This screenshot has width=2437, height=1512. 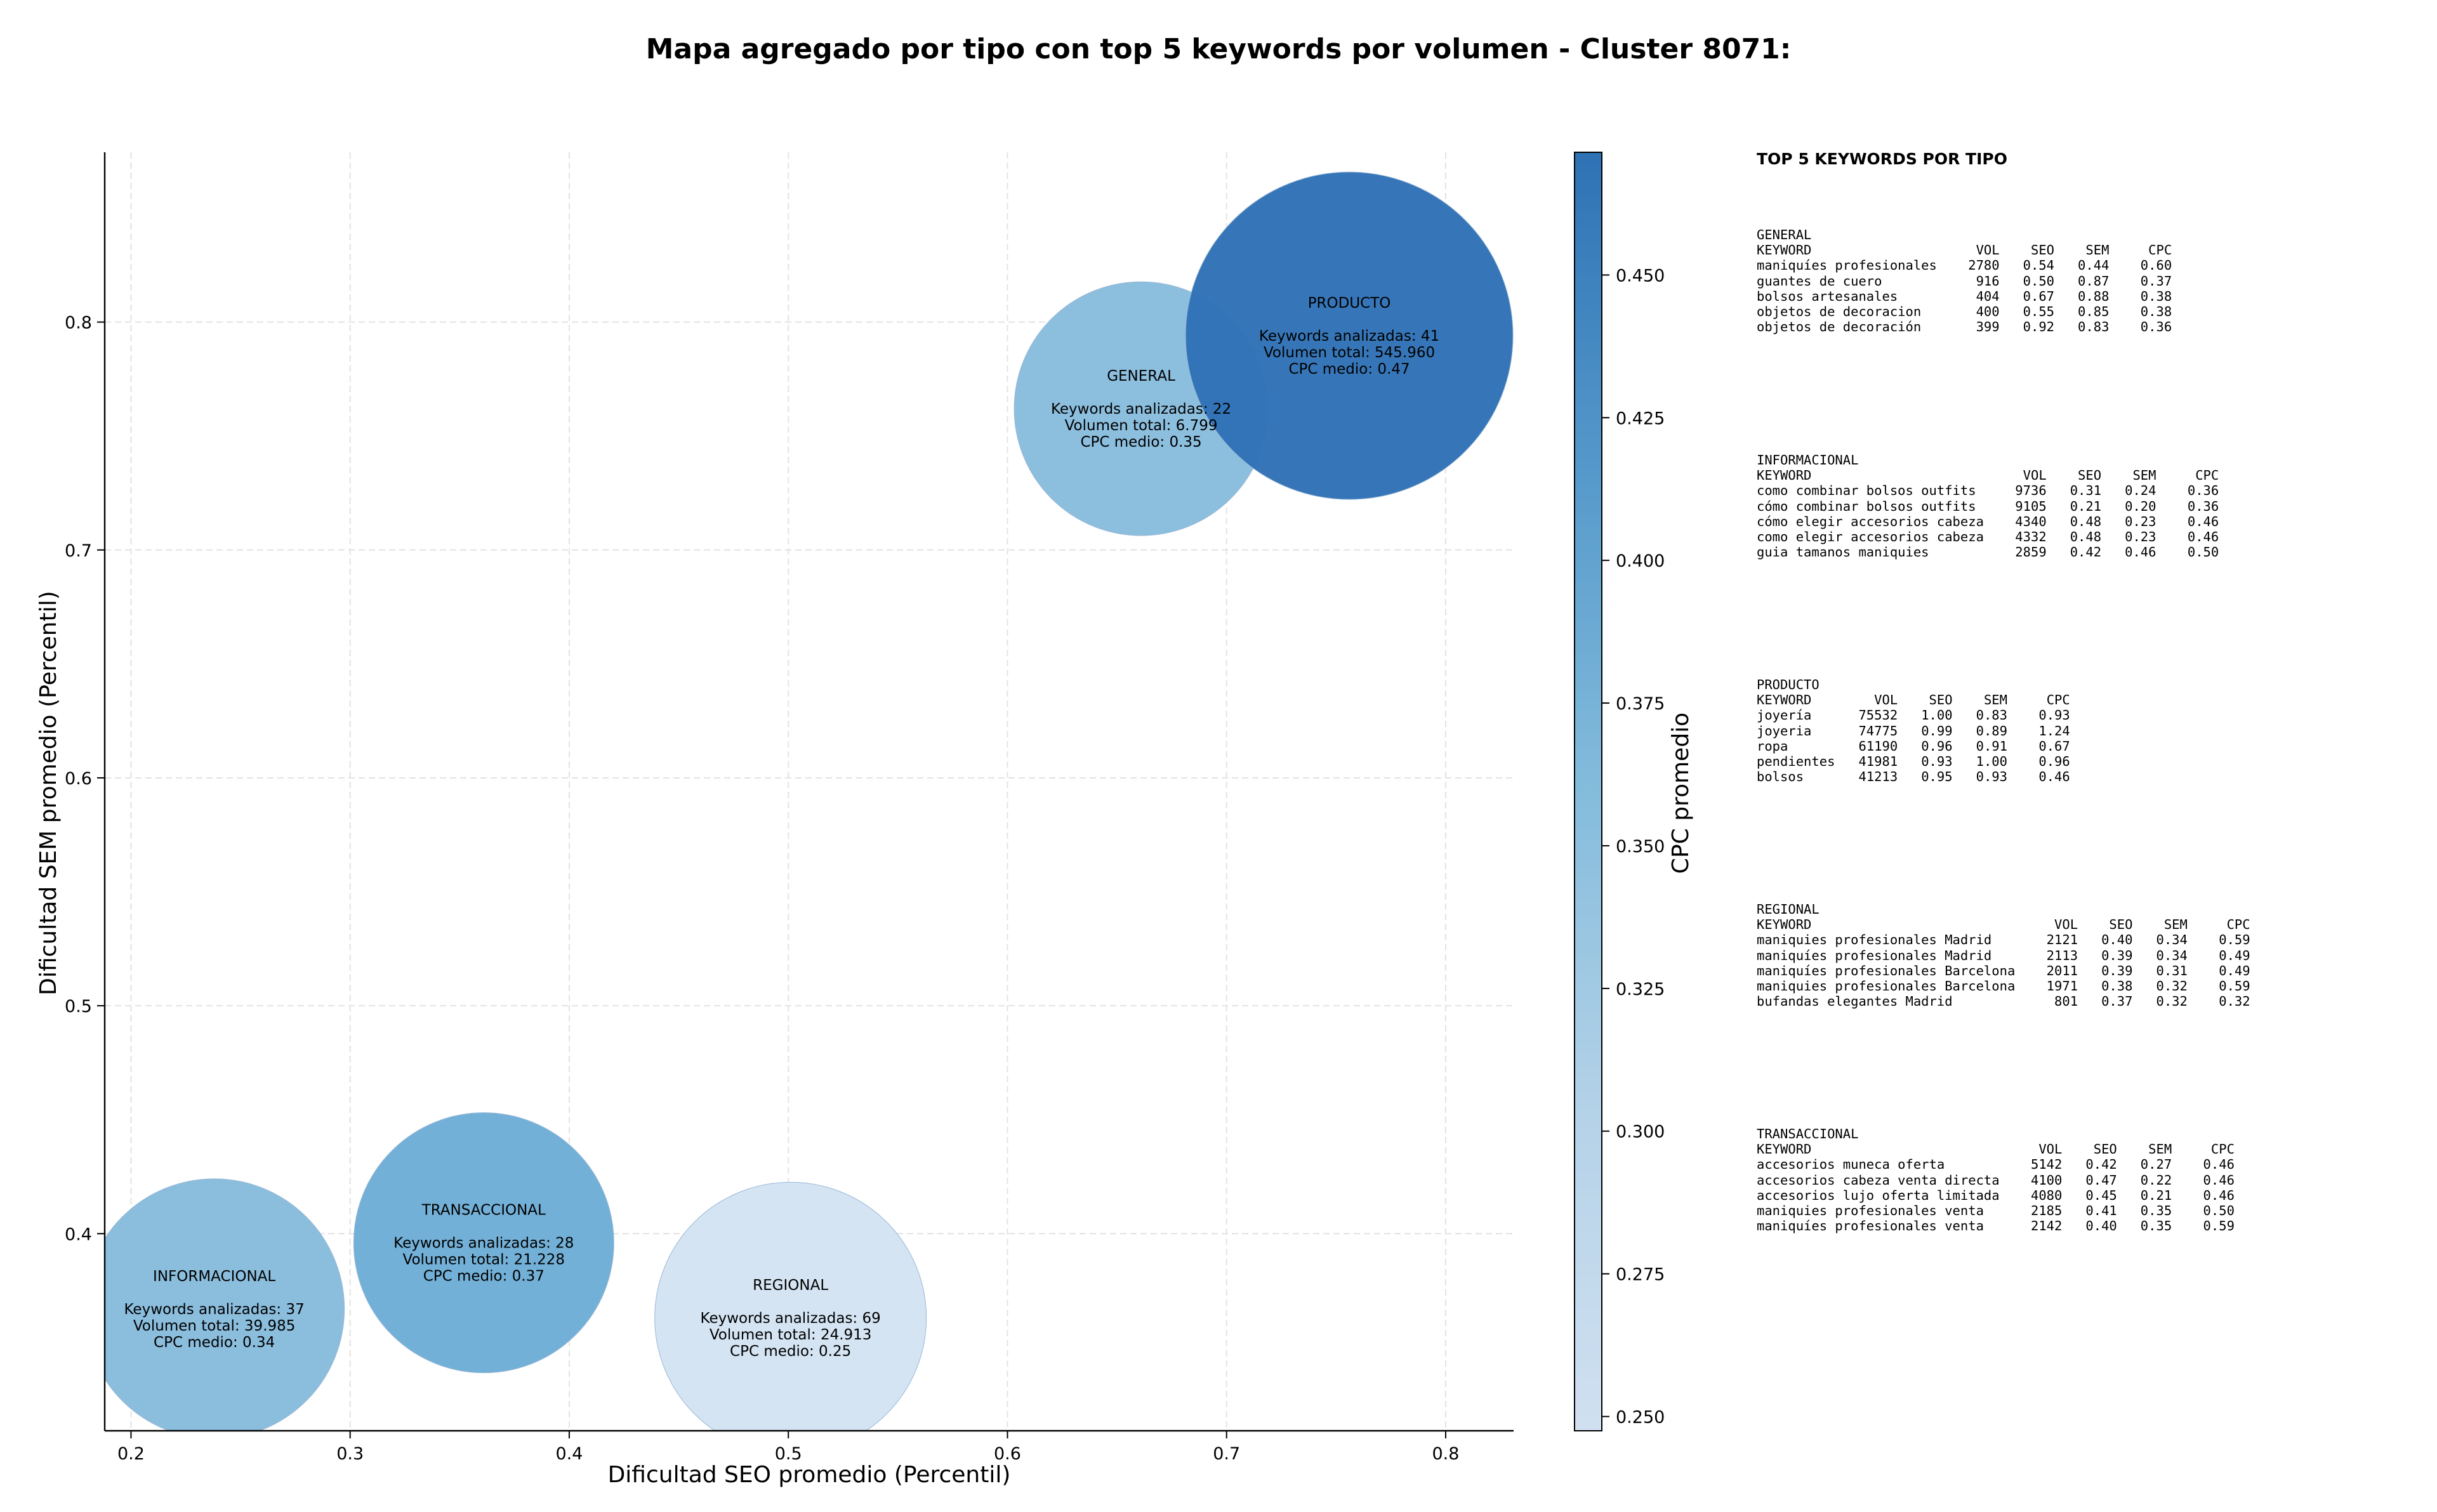 What do you see at coordinates (2027, 281) in the screenshot?
I see `seo-cell: 0.50` at bounding box center [2027, 281].